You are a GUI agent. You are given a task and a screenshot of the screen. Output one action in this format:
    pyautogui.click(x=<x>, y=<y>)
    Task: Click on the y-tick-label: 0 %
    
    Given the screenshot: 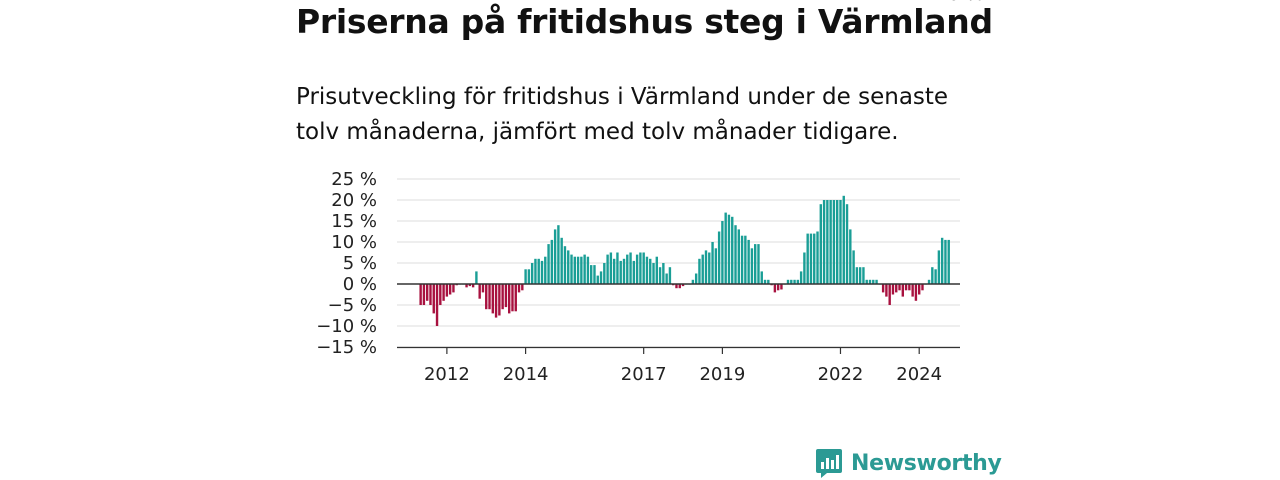 What is the action you would take?
    pyautogui.click(x=360, y=284)
    